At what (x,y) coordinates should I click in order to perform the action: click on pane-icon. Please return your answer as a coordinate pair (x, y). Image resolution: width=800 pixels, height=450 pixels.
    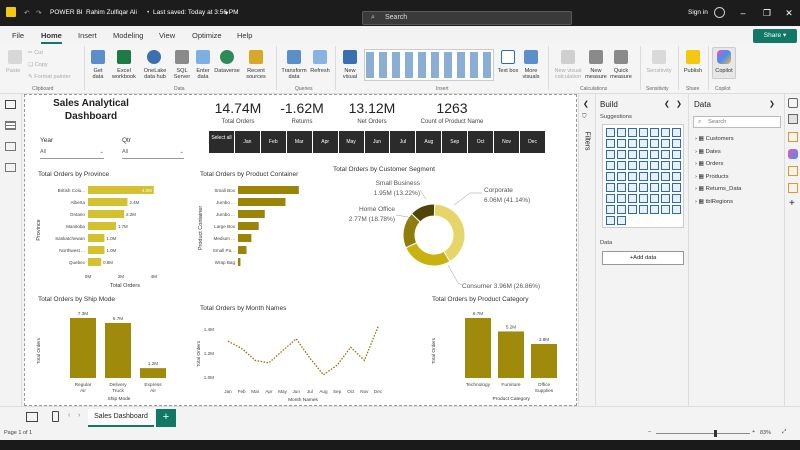
    Looking at the image, I should click on (793, 103).